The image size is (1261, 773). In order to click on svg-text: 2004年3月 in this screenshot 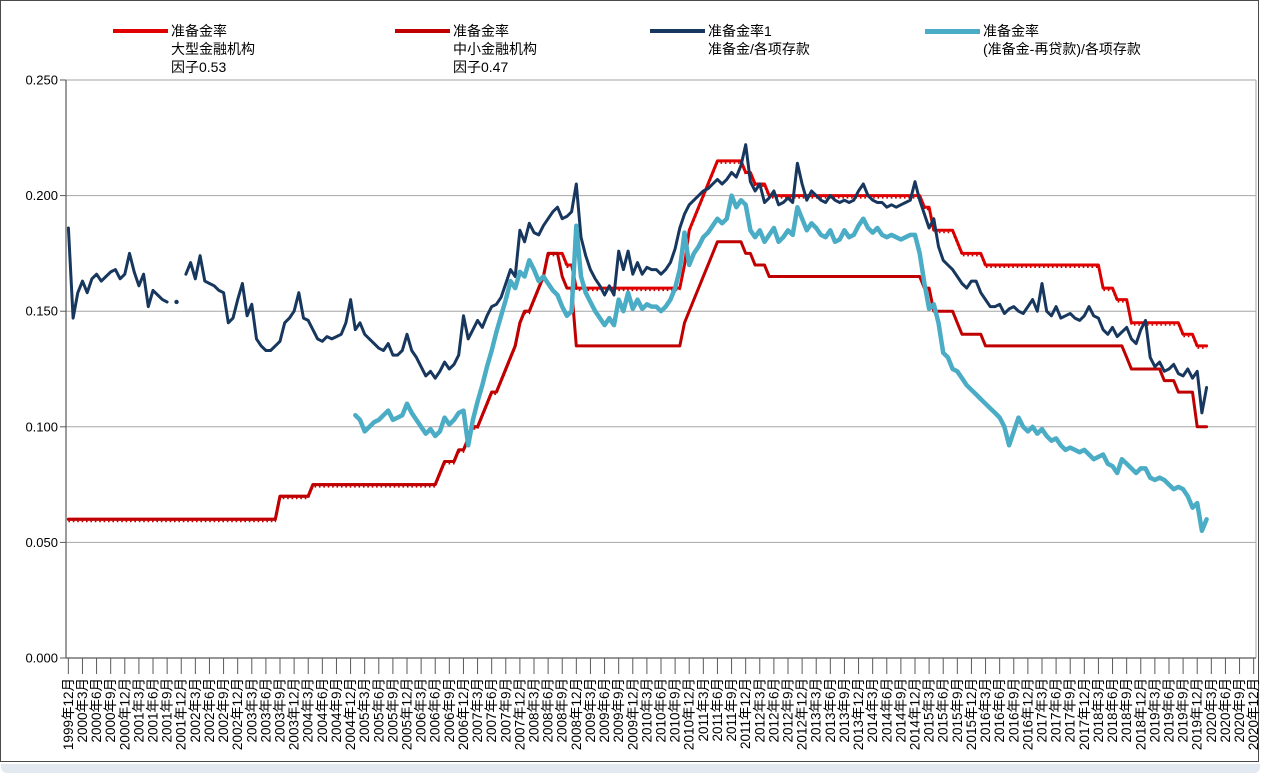, I will do `click(308, 710)`.